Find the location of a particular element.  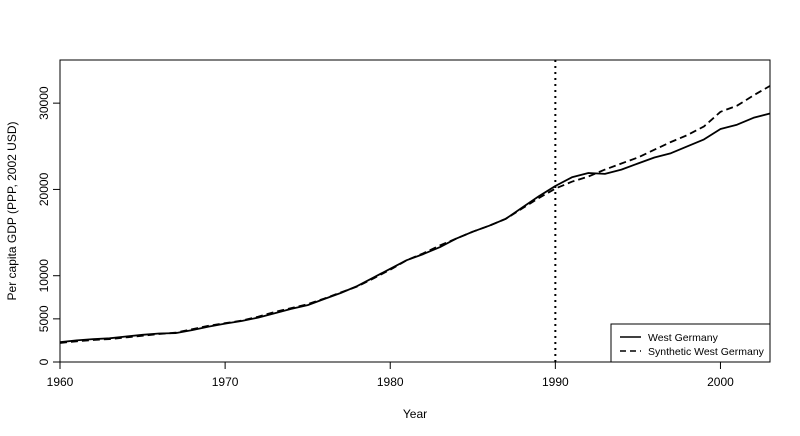

x-axis-label: Year is located at coordinates (415, 414).